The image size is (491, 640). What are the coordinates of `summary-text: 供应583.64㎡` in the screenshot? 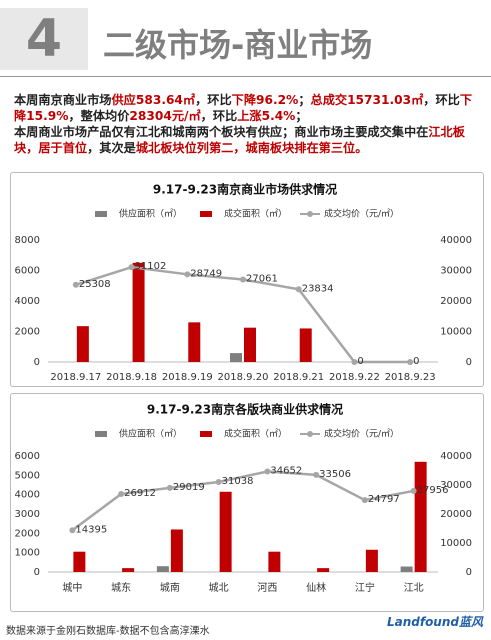 It's located at (153, 100).